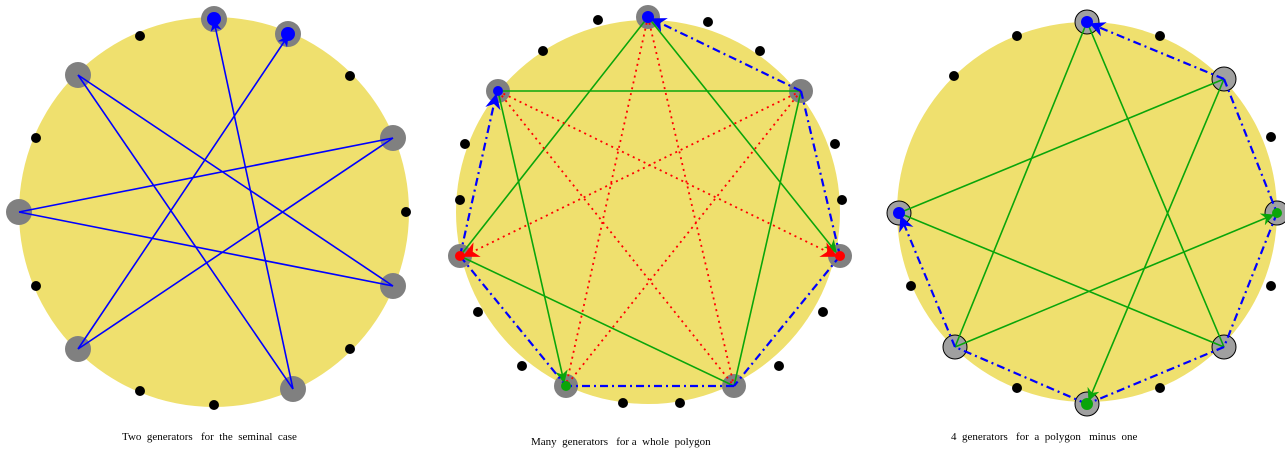 The height and width of the screenshot is (454, 1285). I want to click on blue-endpoints, so click(251, 26).